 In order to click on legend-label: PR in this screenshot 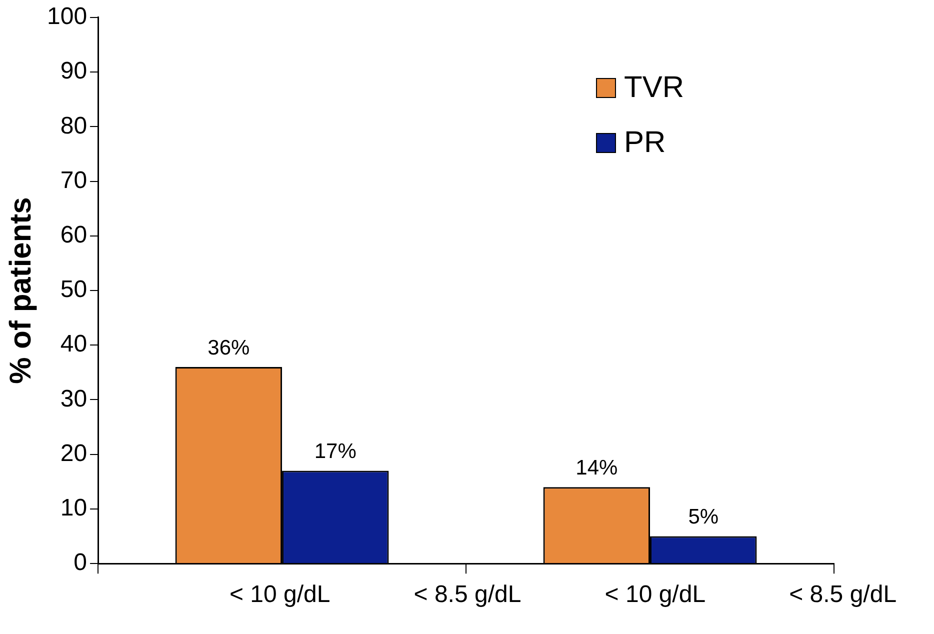, I will do `click(645, 143)`.